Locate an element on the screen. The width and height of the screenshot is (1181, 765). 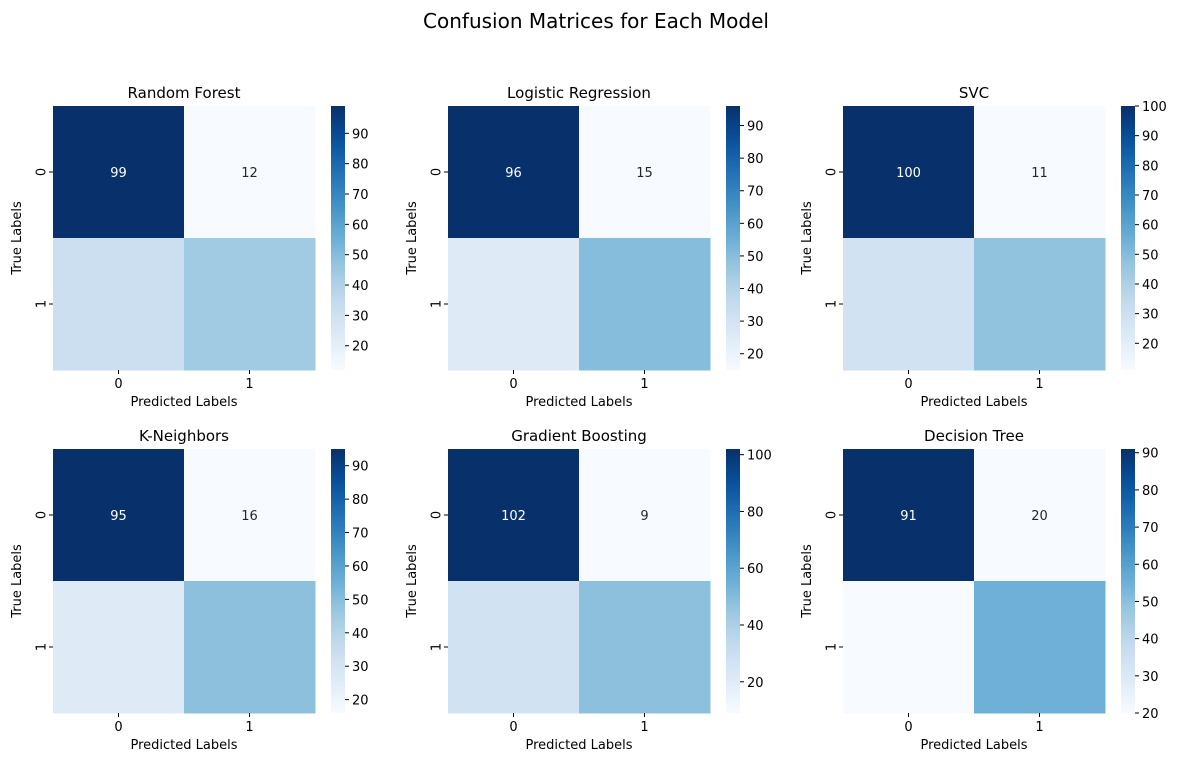
cell-value-label: 11 is located at coordinates (1039, 173).